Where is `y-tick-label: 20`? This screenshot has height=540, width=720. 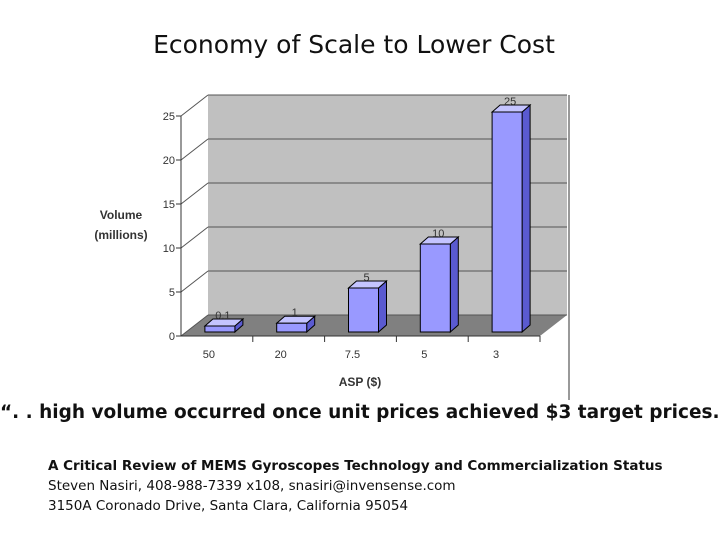
y-tick-label: 20 is located at coordinates (169, 161).